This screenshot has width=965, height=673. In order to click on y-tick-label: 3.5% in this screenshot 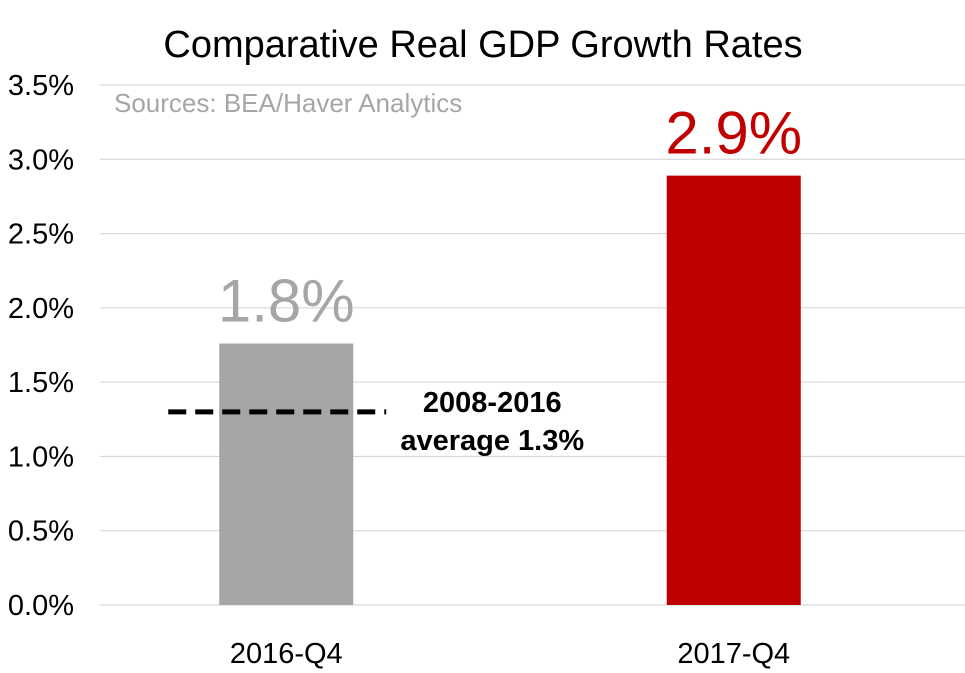, I will do `click(41, 86)`.